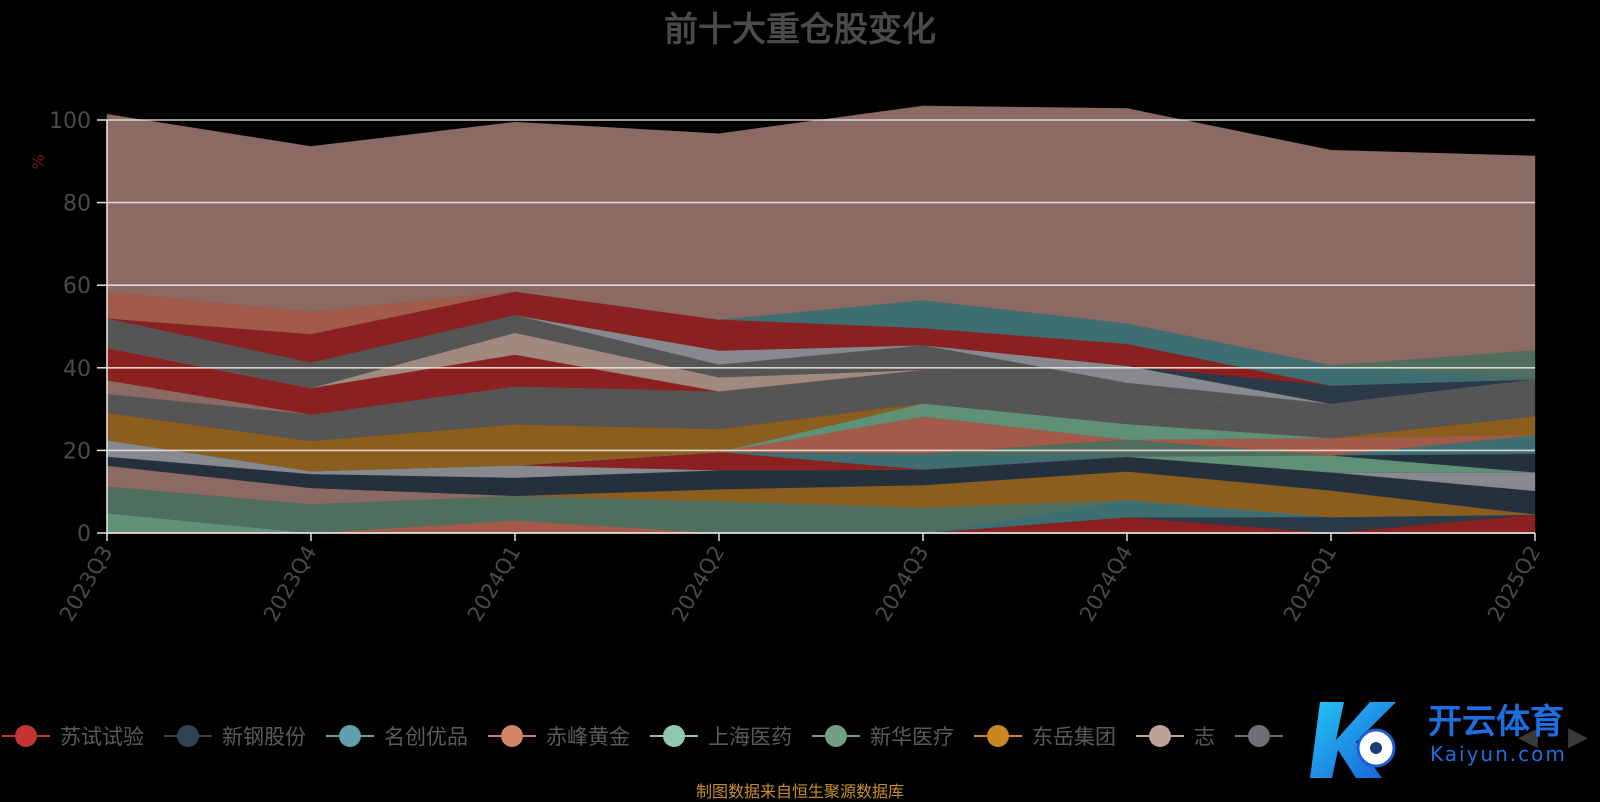 The width and height of the screenshot is (1600, 802). I want to click on legend-item: 赤峰黄金, so click(559, 736).